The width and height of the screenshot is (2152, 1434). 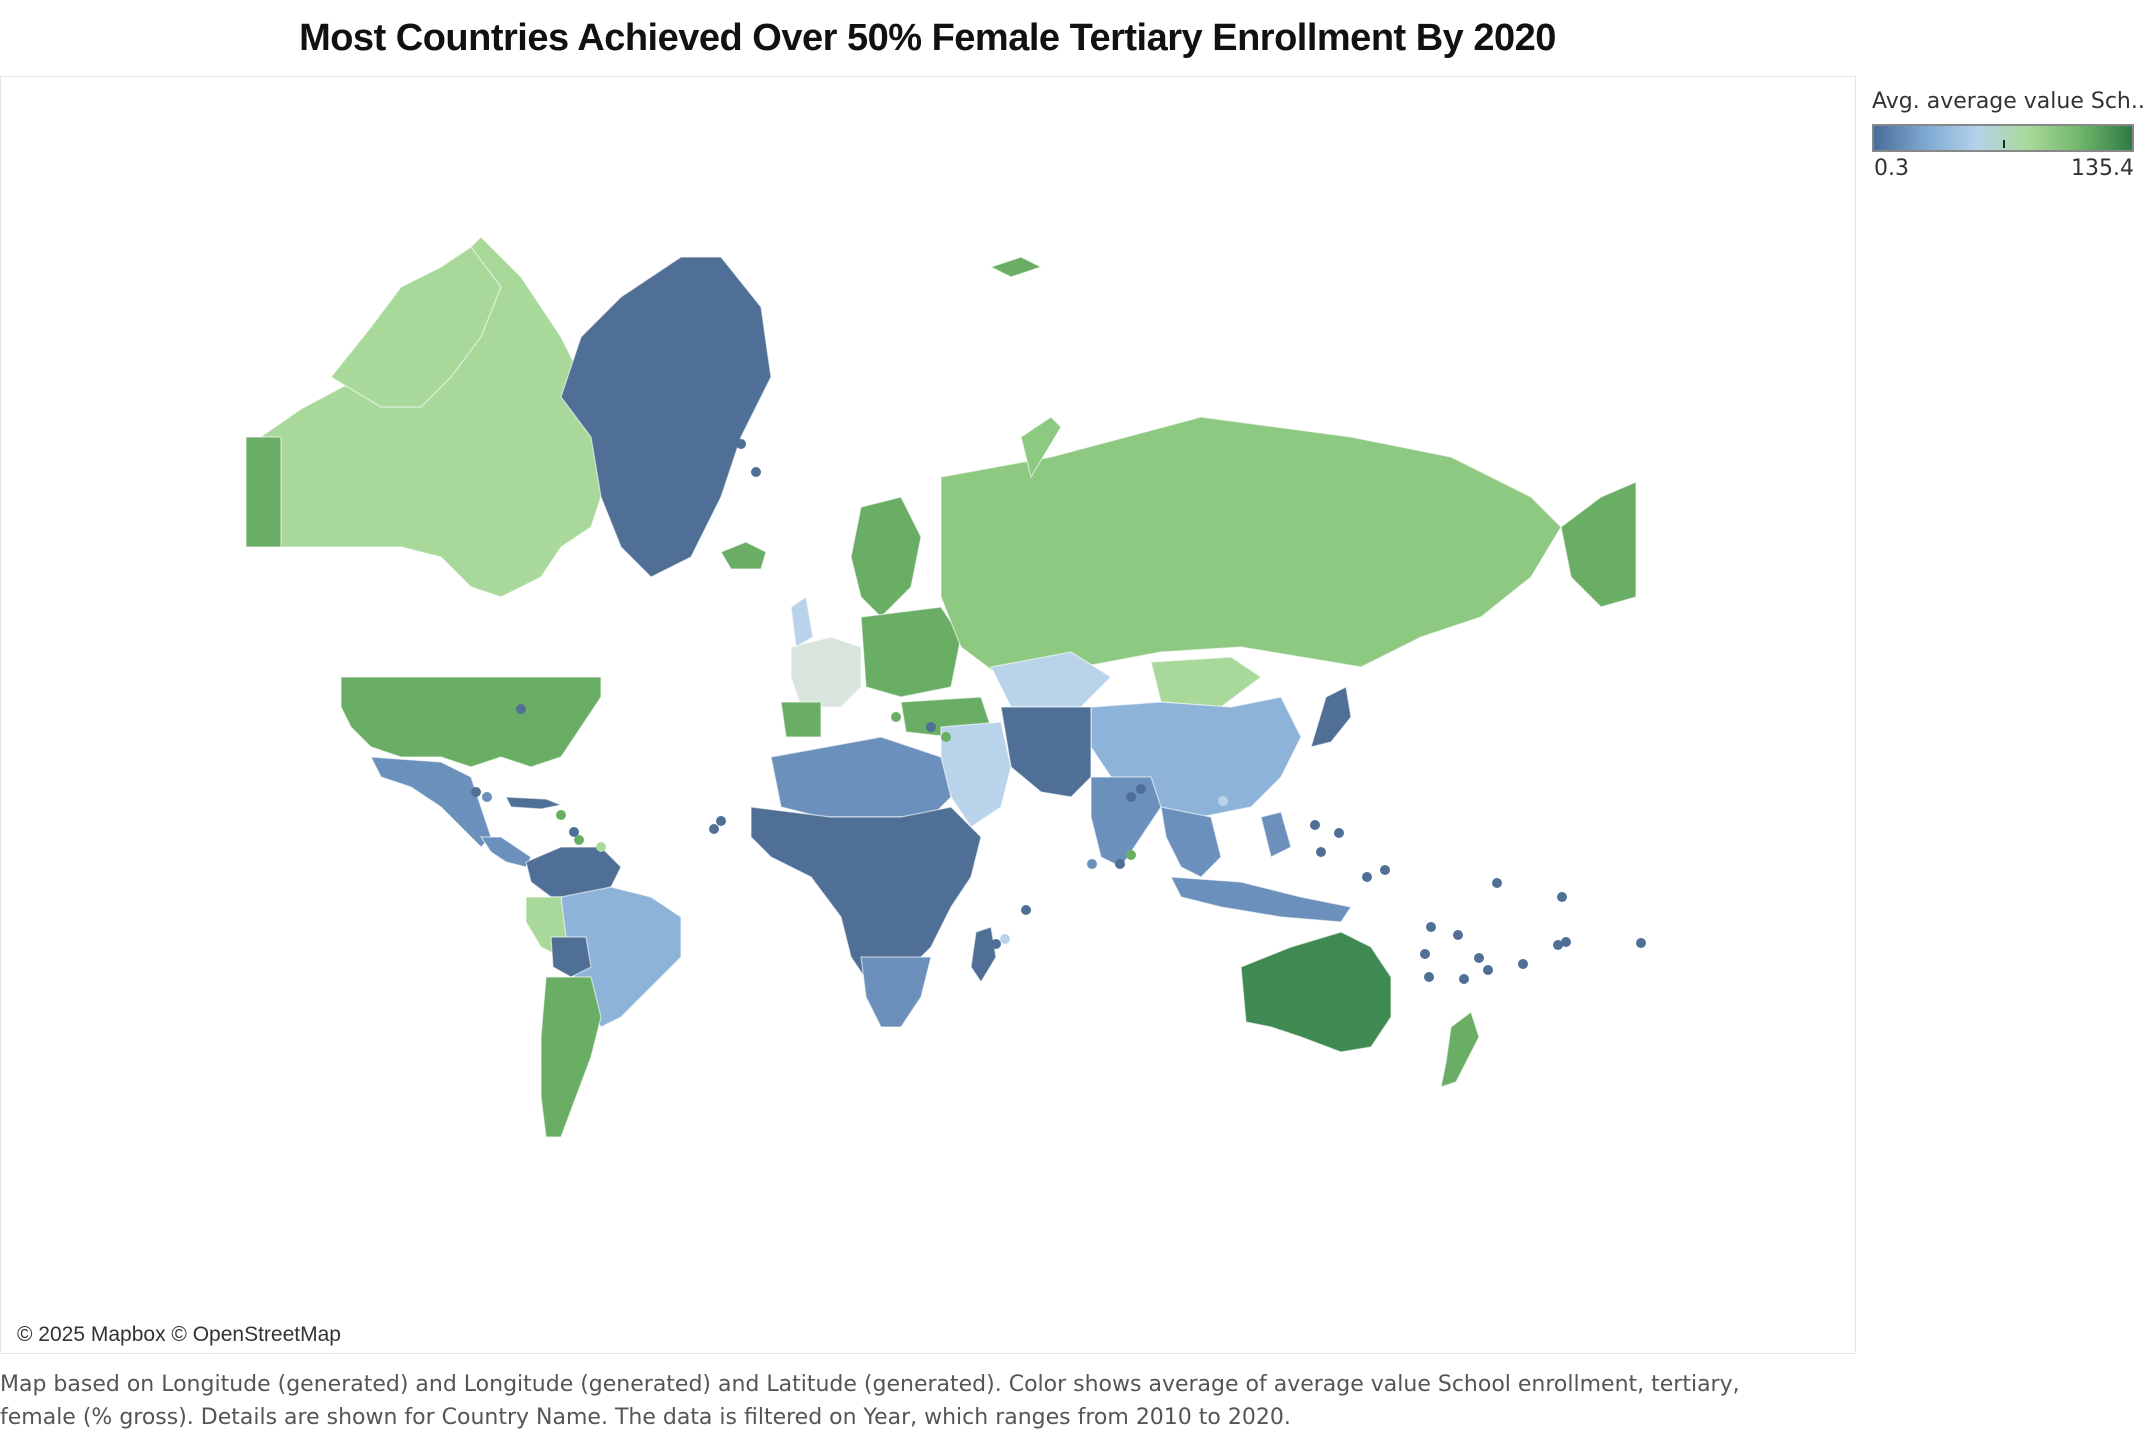 I want to click on region-usa, so click(x=471, y=722).